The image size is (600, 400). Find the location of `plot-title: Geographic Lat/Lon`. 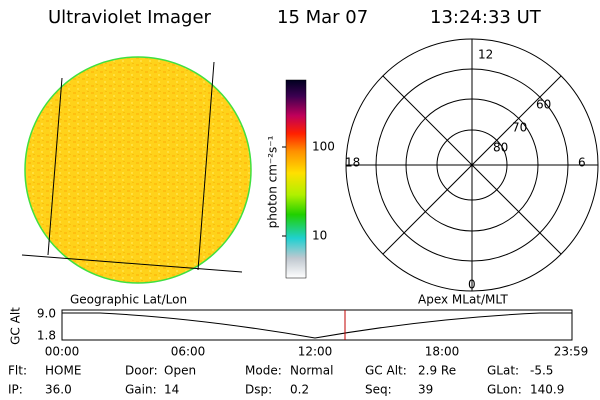

plot-title: Geographic Lat/Lon is located at coordinates (128, 300).